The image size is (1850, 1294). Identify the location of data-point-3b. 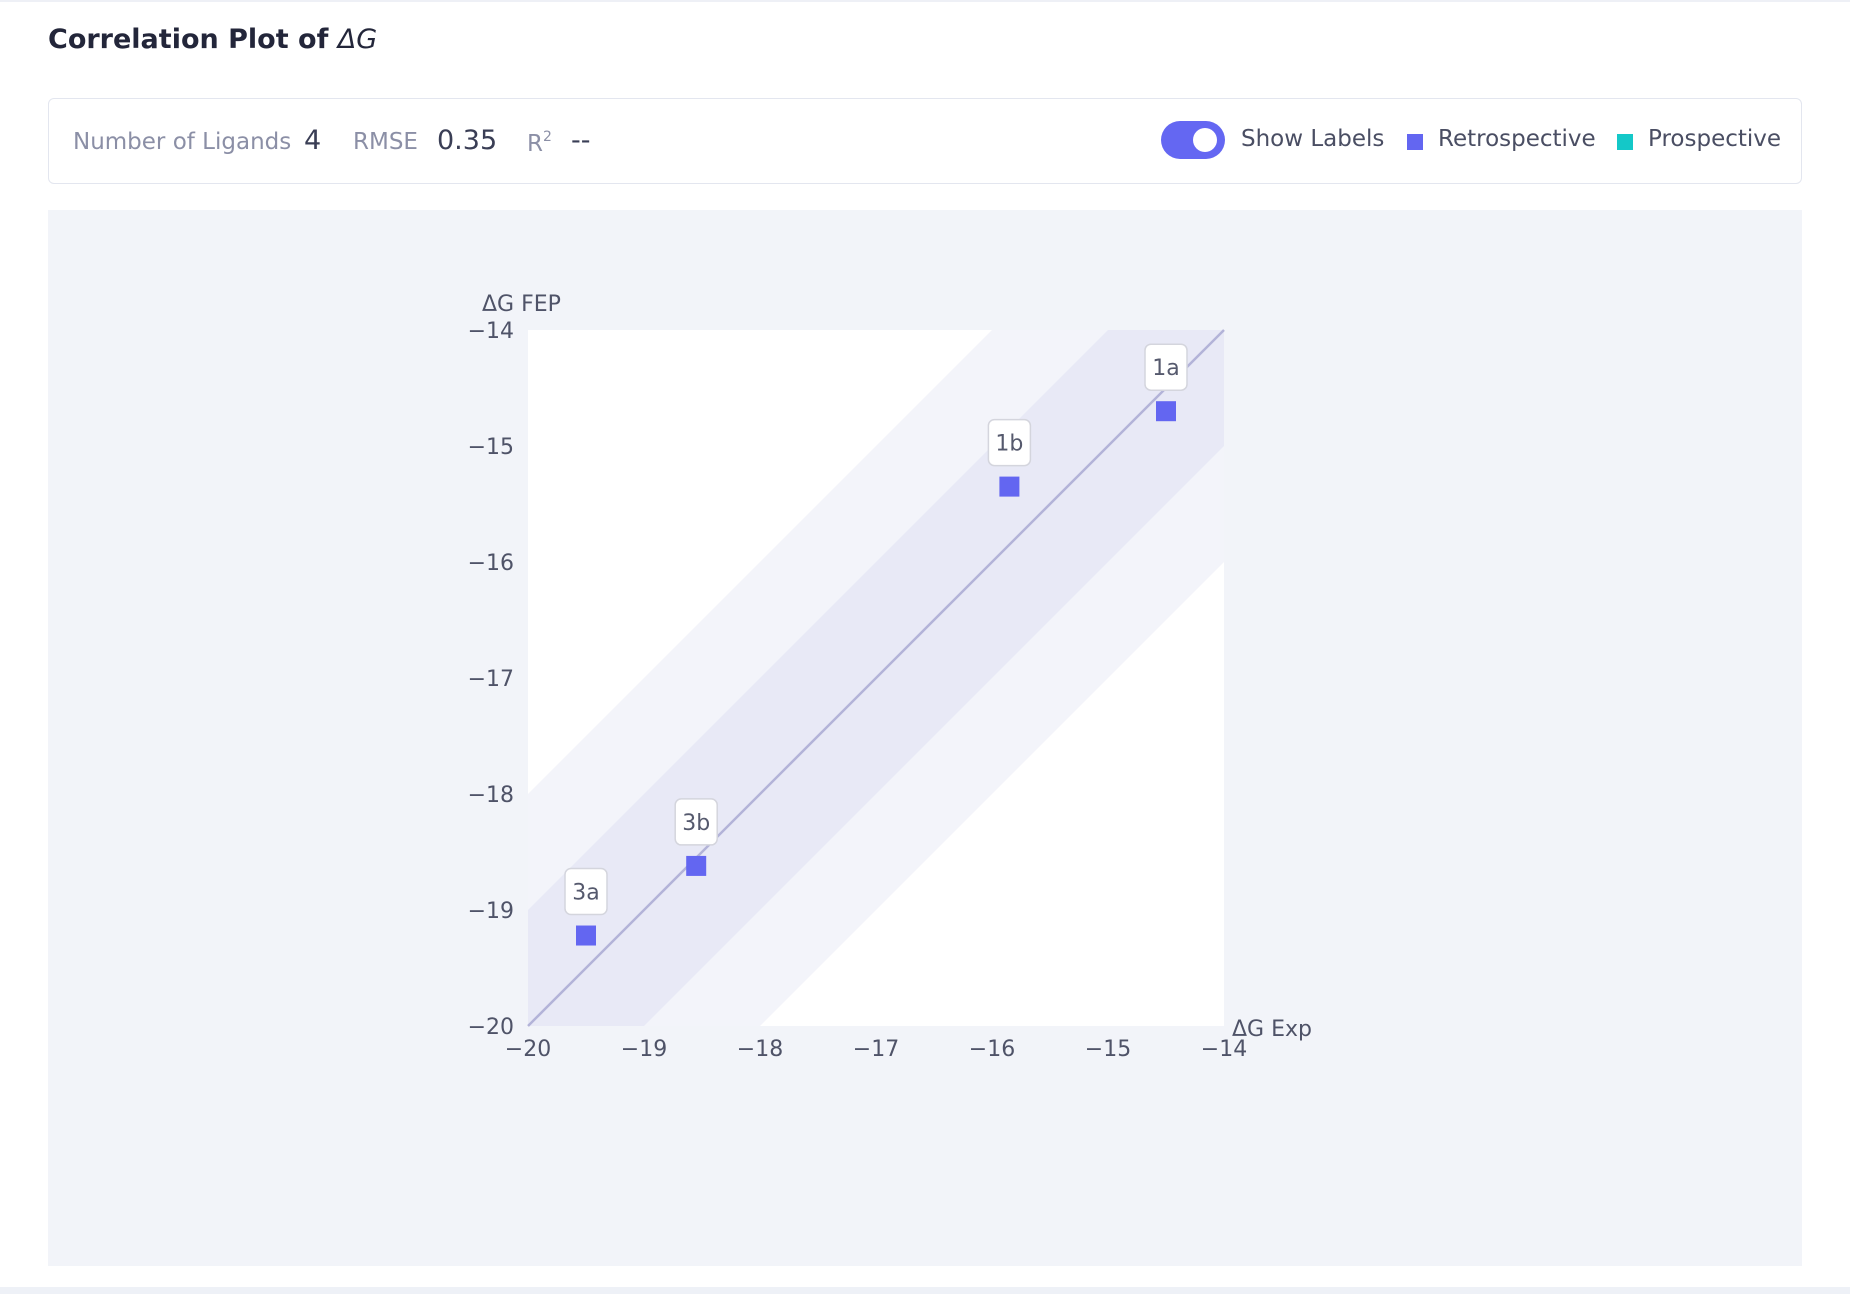
(696, 865).